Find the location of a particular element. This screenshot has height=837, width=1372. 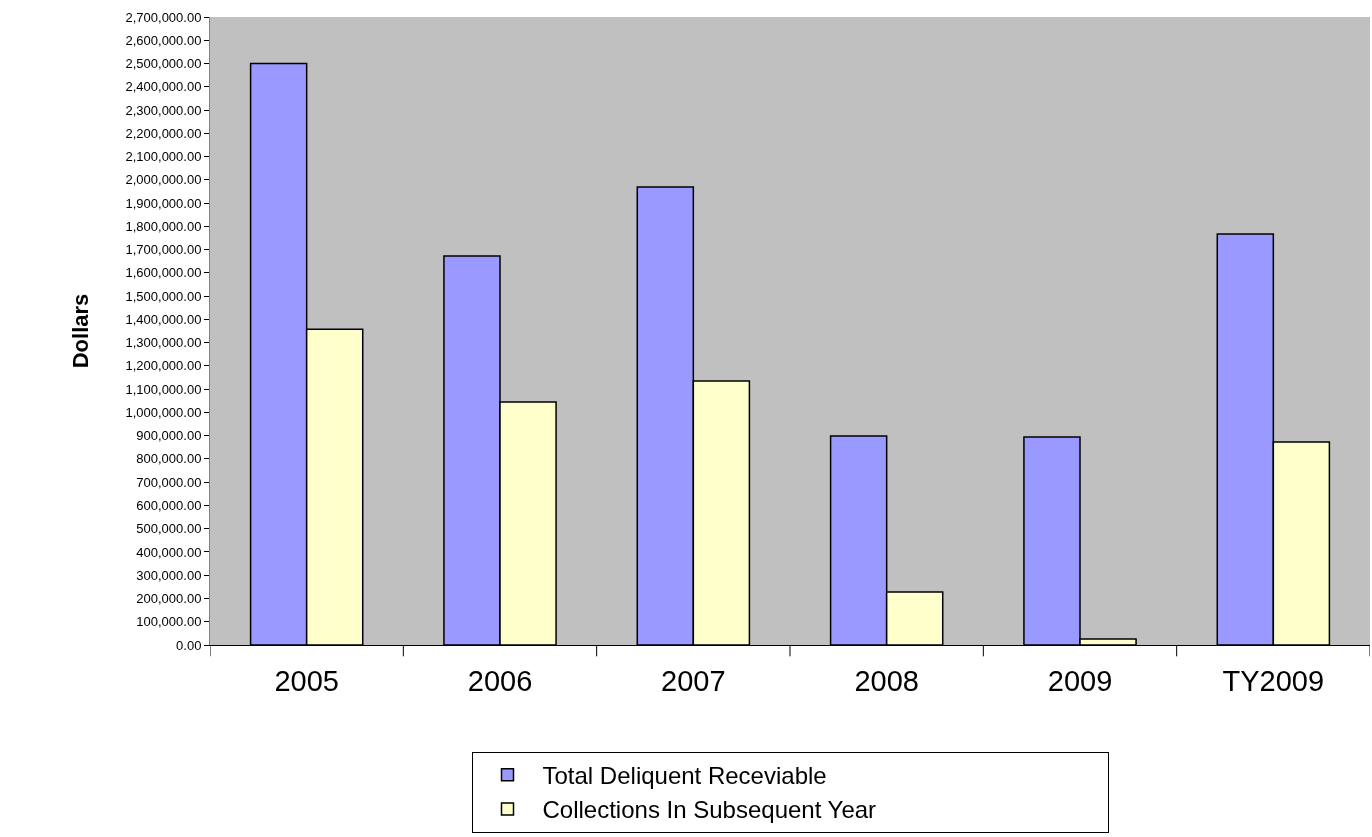

y-tick-label: 2,400,000.00 is located at coordinates (163, 87).